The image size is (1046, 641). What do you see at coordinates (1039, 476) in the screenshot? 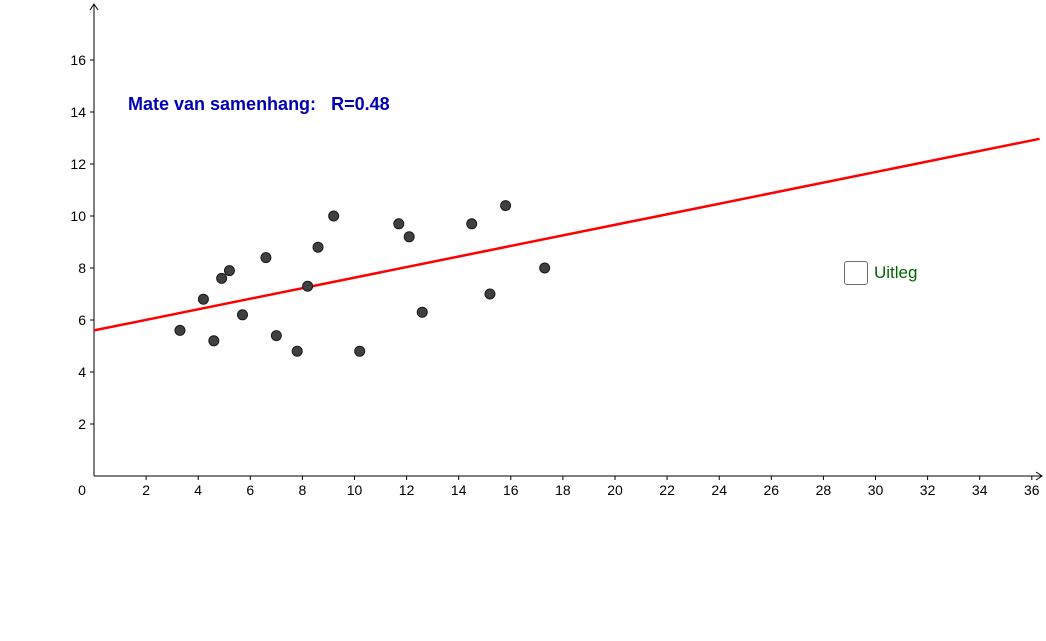
I see `x-axis-arrow` at bounding box center [1039, 476].